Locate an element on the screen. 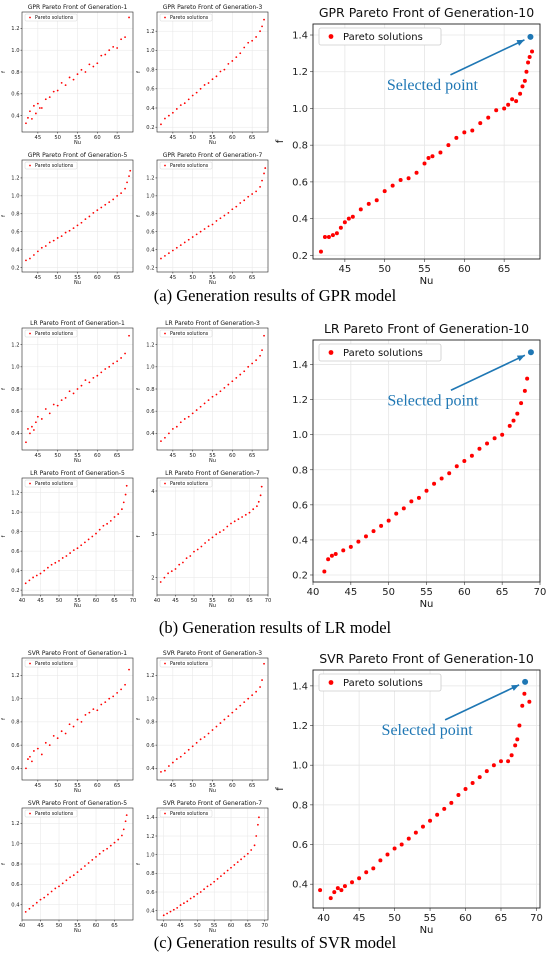 The height and width of the screenshot is (957, 550). y-tick-label: 2 is located at coordinates (152, 578).